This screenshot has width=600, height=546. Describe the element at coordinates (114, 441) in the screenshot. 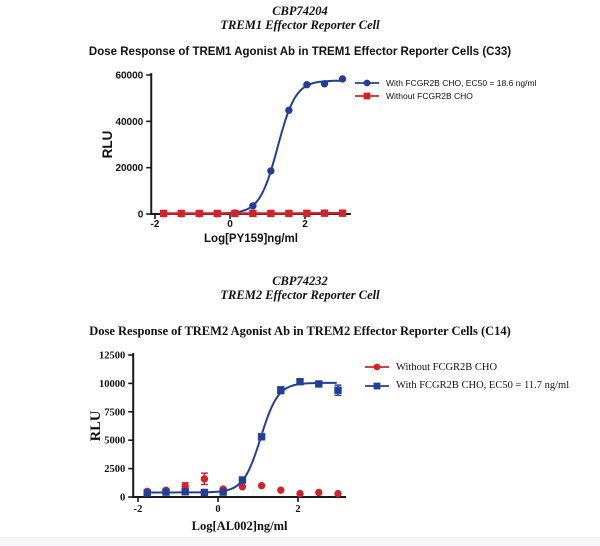

I see `y-tick-label: 5000` at that location.